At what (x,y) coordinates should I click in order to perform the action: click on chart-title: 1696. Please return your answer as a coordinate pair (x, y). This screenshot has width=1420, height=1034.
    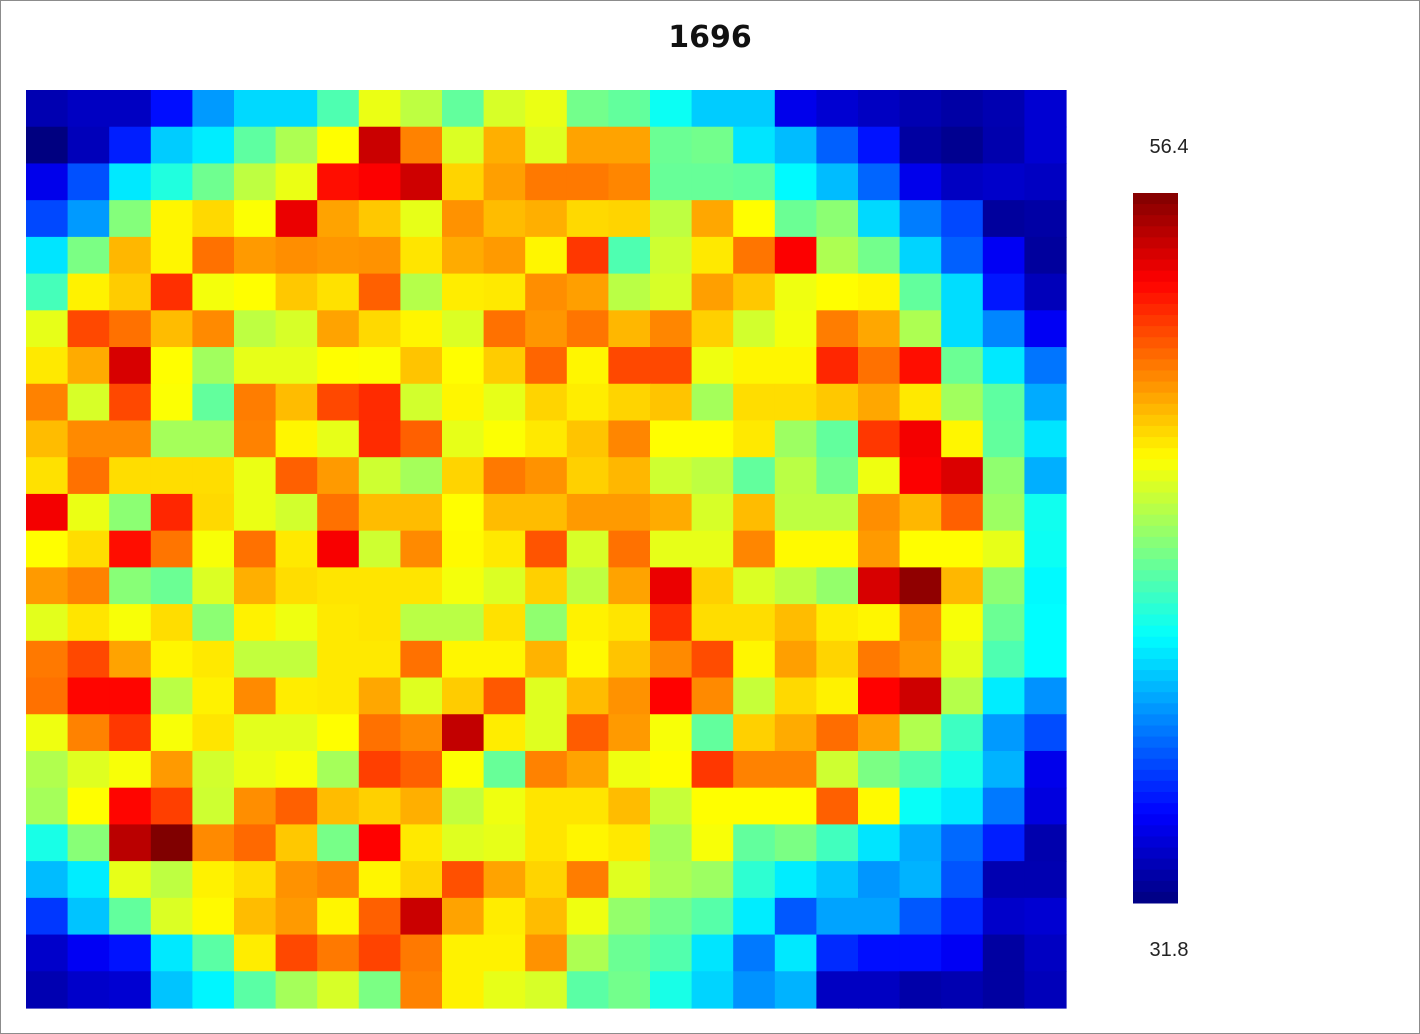
    Looking at the image, I should click on (710, 37).